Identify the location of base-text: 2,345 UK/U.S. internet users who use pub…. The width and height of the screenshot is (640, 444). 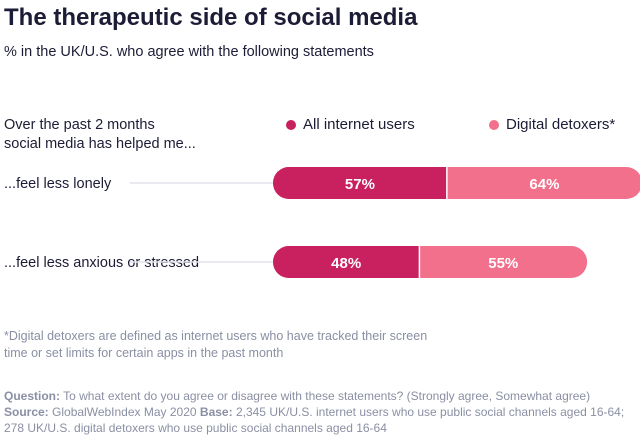
(314, 420).